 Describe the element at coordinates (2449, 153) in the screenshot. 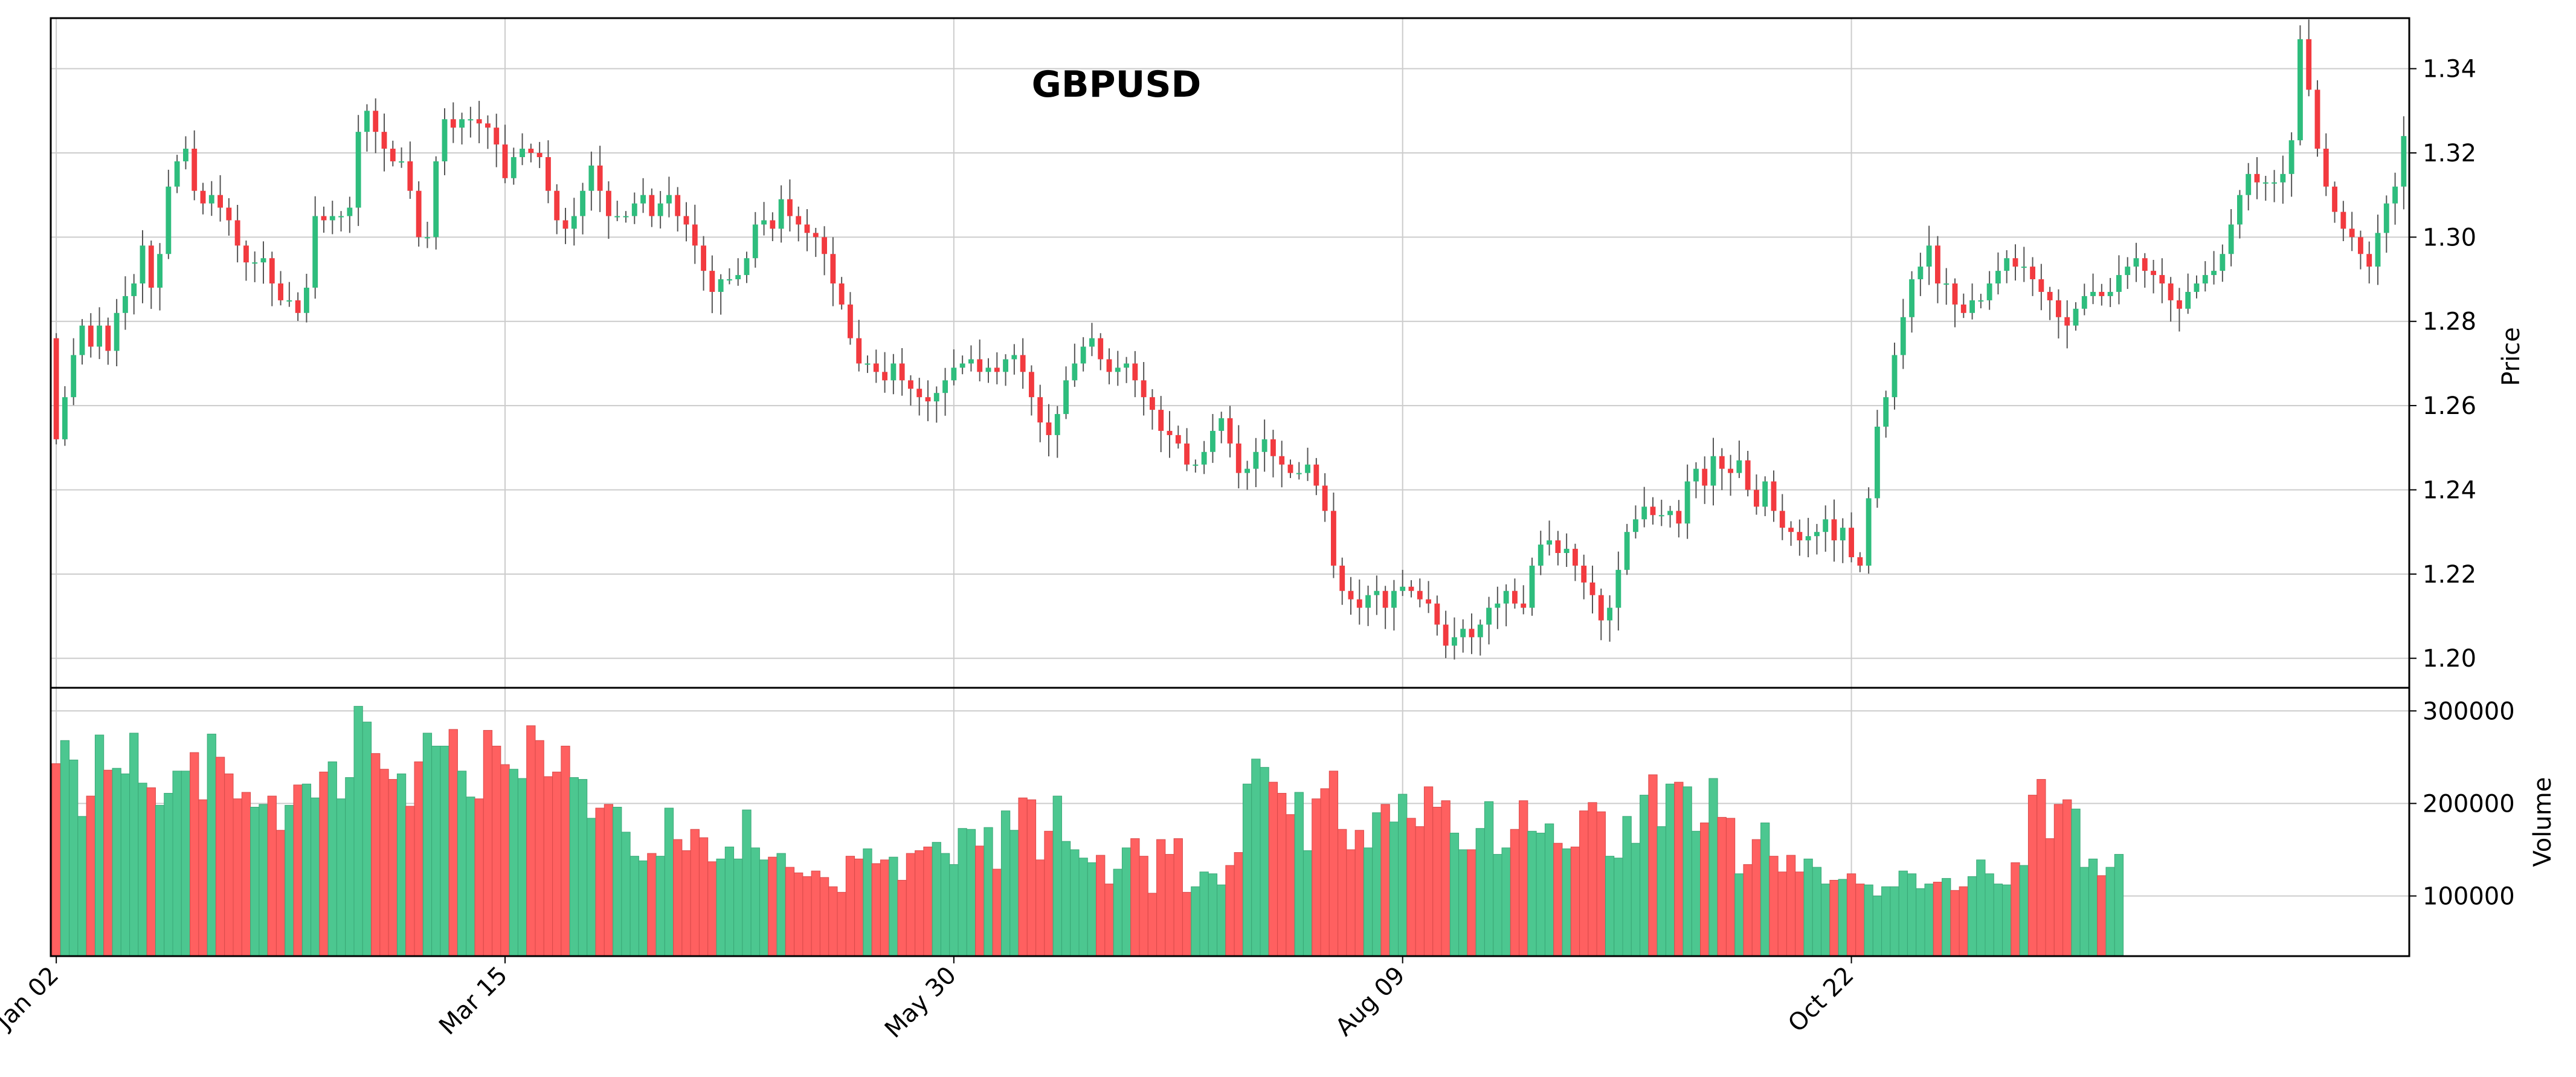

I see `price-tick-label: 1.32` at that location.